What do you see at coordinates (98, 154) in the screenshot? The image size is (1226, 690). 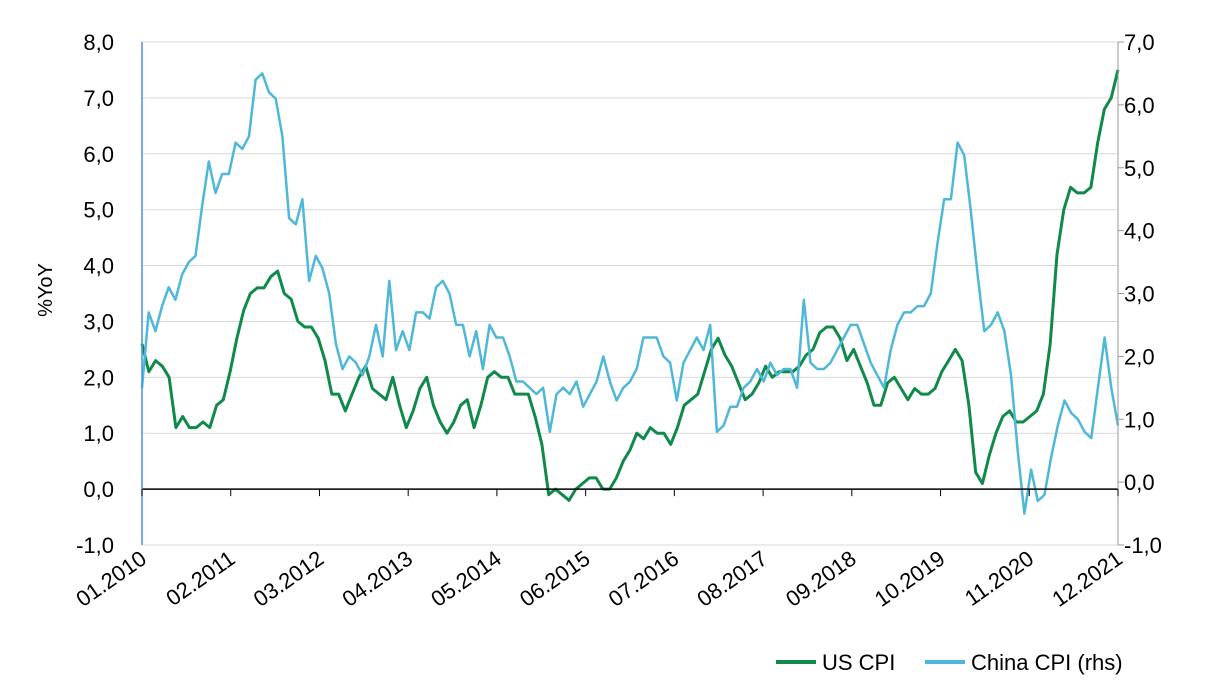 I see `y-left-tick-label: 6,0` at bounding box center [98, 154].